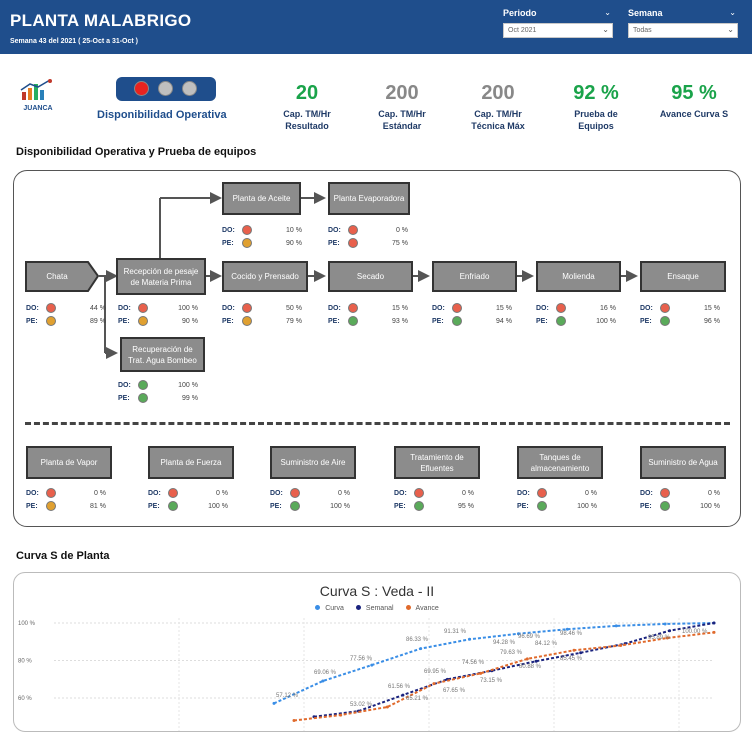  Describe the element at coordinates (400, 243) in the screenshot. I see `pe-value: 75 %` at that location.